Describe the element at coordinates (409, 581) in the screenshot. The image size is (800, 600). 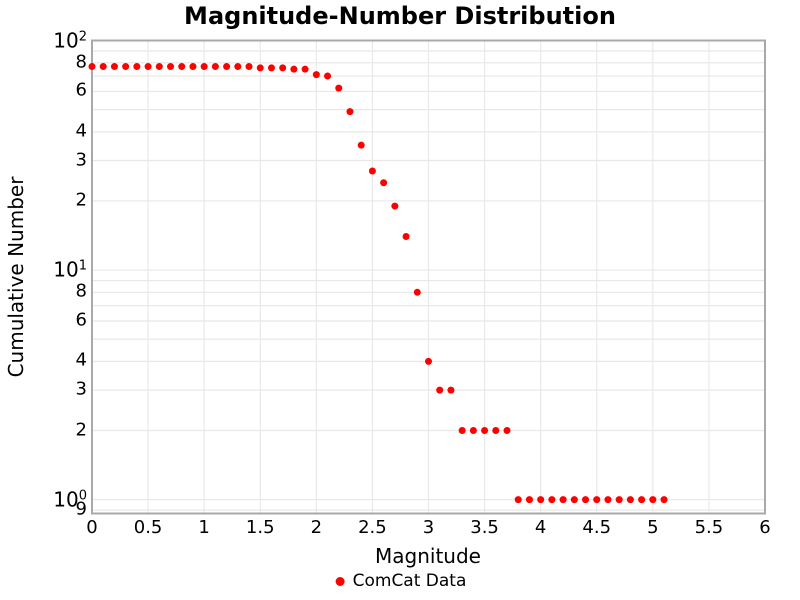
I see `legend-label: ComCat Data` at that location.